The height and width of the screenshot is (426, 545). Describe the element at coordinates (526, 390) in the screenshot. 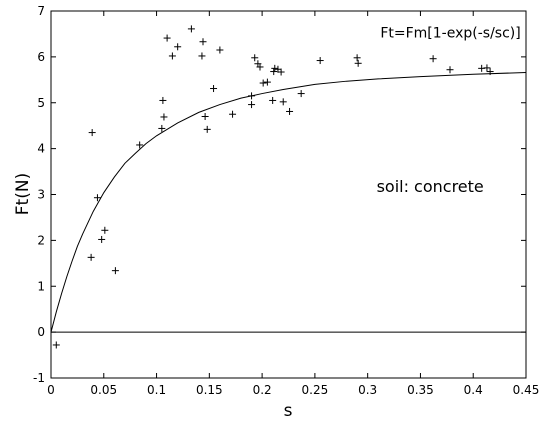

I see `x-tick-label: 0.45` at that location.